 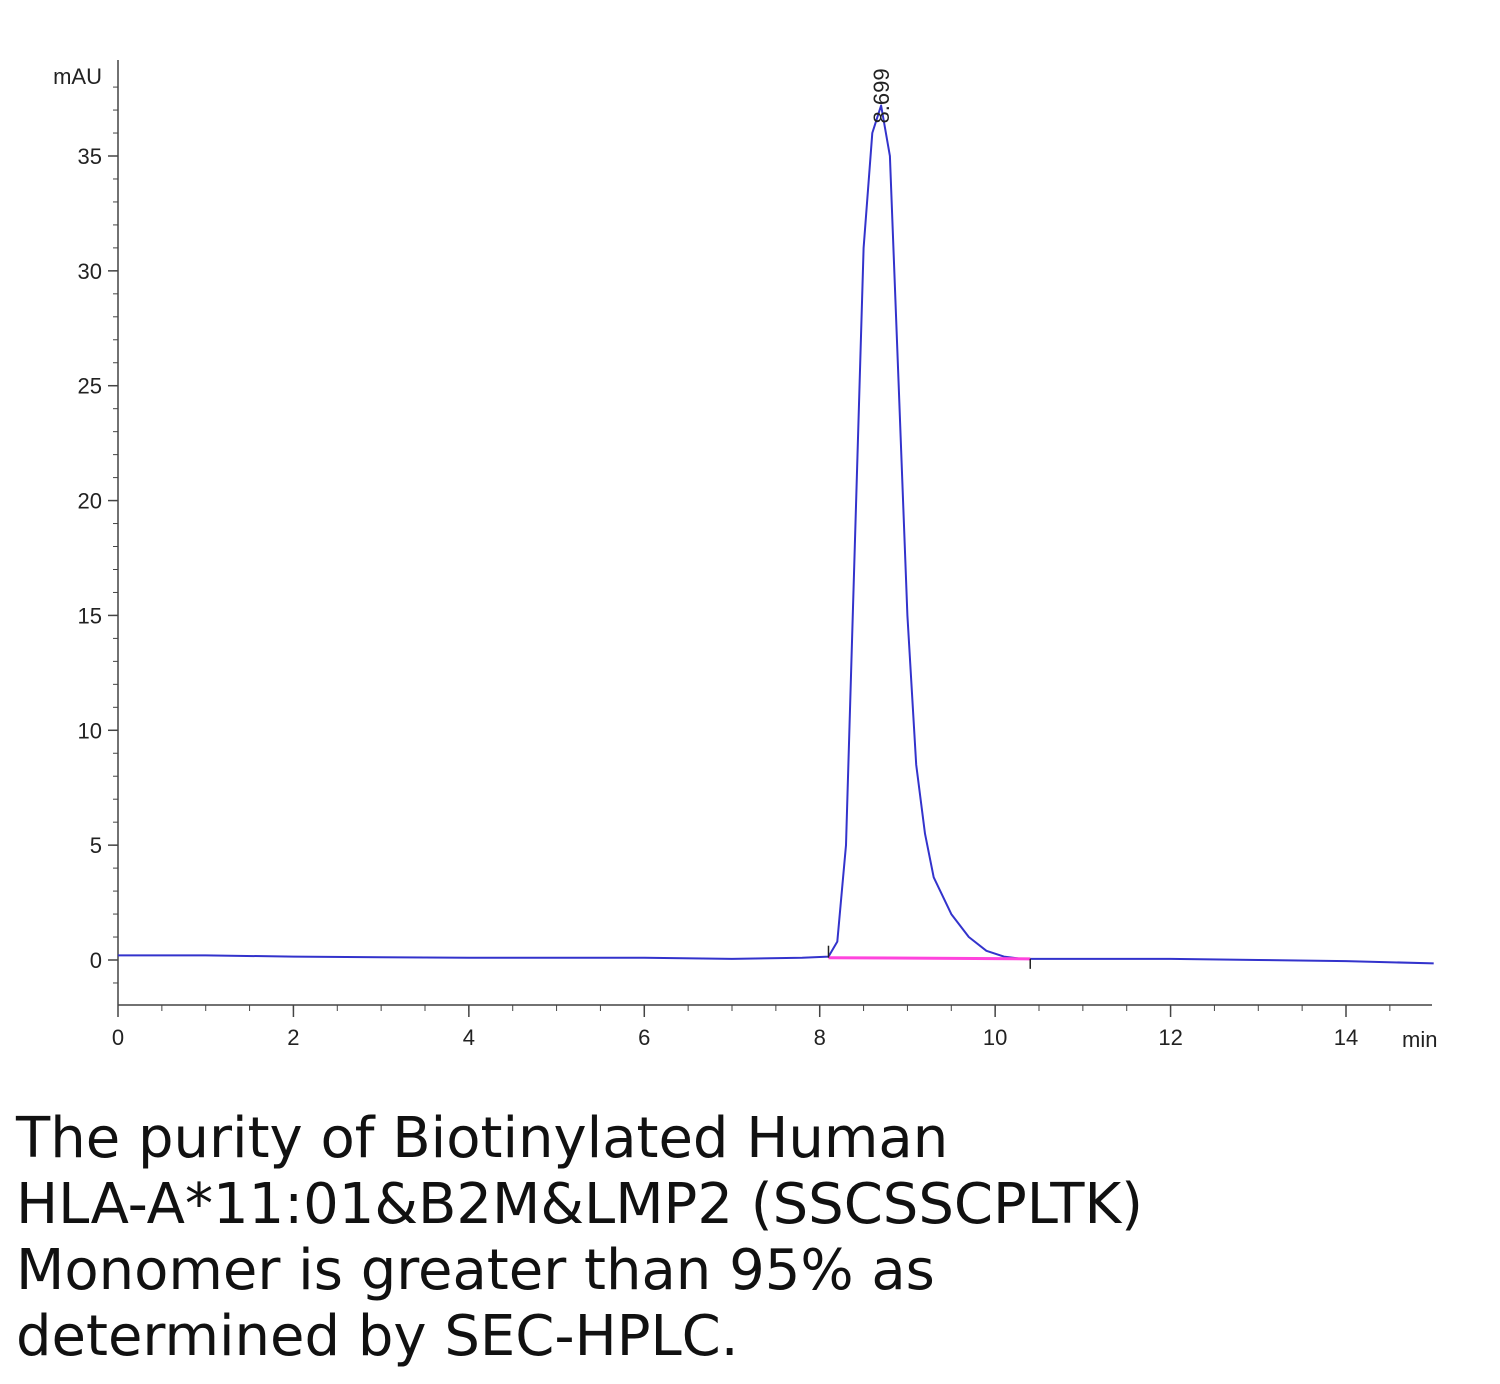 I want to click on x-tick-label: 8, so click(x=820, y=1037).